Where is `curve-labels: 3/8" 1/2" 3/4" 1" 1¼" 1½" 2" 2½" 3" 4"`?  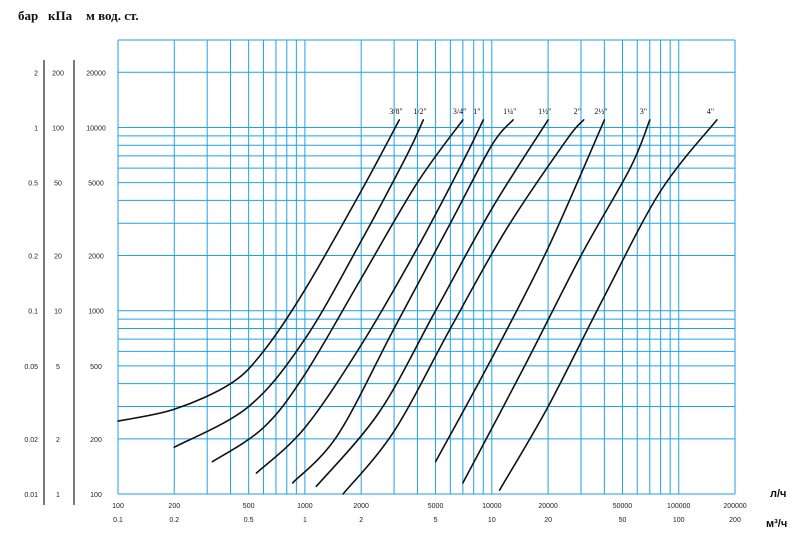 curve-labels: 3/8" 1/2" 3/4" 1" 1¼" 1½" 2" 2½" 3" 4" is located at coordinates (551, 111).